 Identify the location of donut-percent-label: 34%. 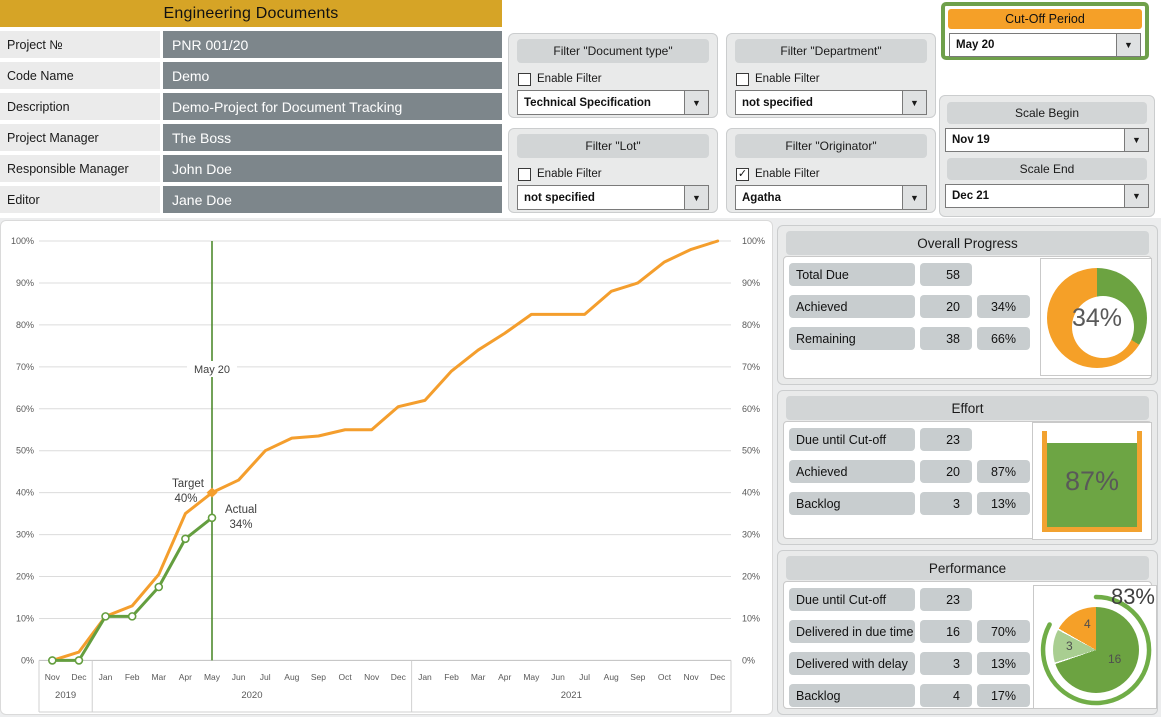
(1097, 317).